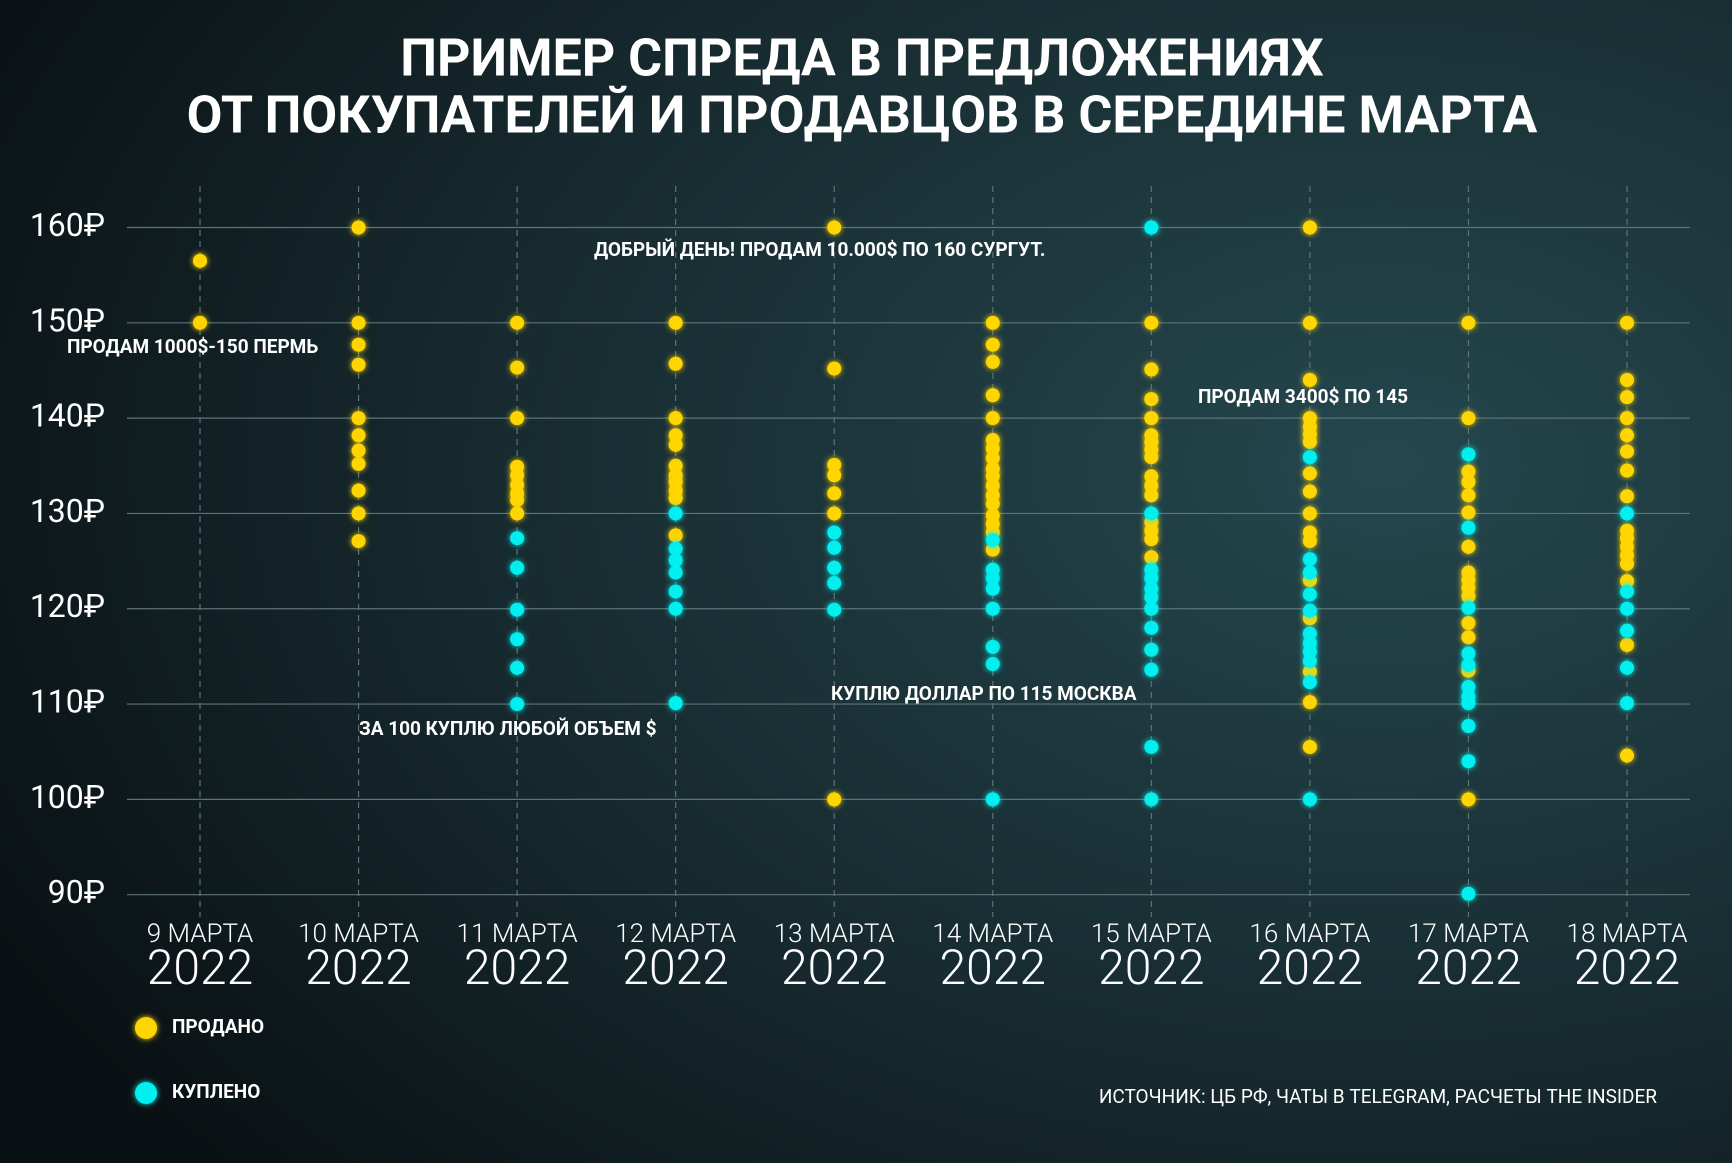 The width and height of the screenshot is (1732, 1163). I want to click on annotation: ПРОДАМ 1000$-150 ПЕРМЬ, so click(192, 346).